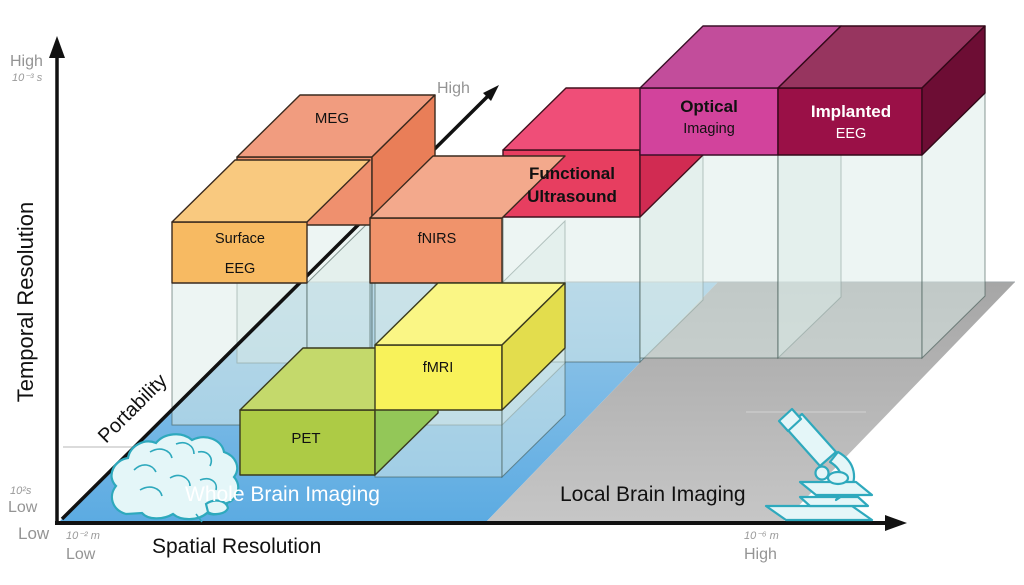  Describe the element at coordinates (572, 196) in the screenshot. I see `functional-ultrasound-label-line2: Ultrasound` at that location.